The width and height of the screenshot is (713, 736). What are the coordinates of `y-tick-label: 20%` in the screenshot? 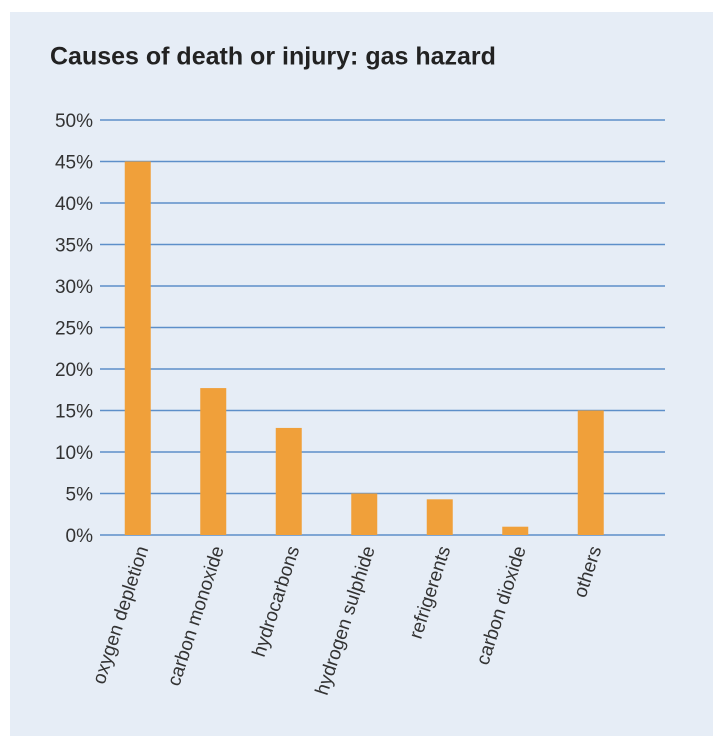 It's located at (74, 370).